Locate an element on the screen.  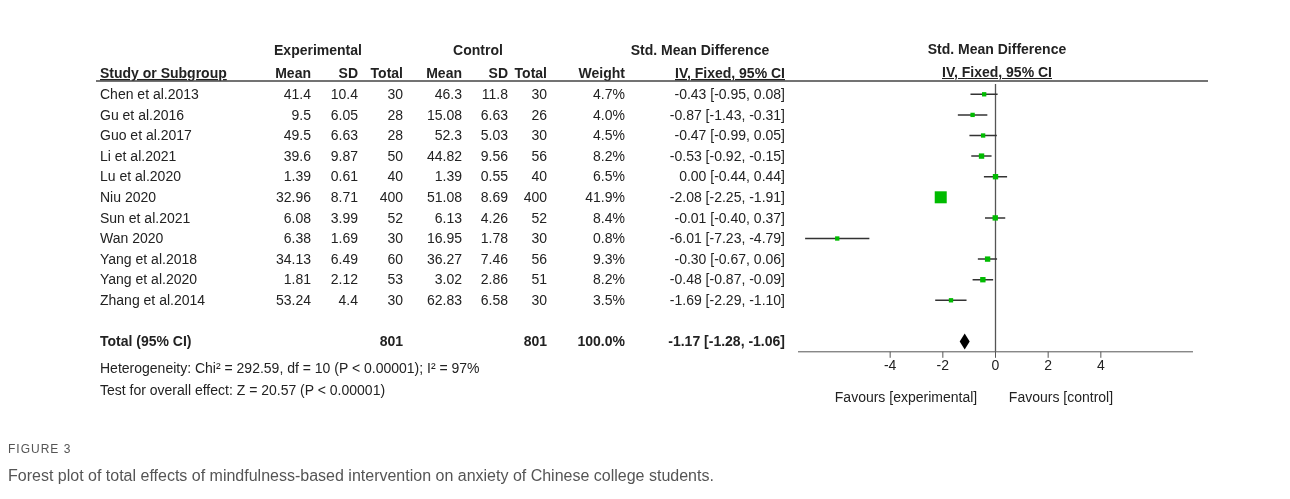
data-label: 3.5% is located at coordinates (609, 300).